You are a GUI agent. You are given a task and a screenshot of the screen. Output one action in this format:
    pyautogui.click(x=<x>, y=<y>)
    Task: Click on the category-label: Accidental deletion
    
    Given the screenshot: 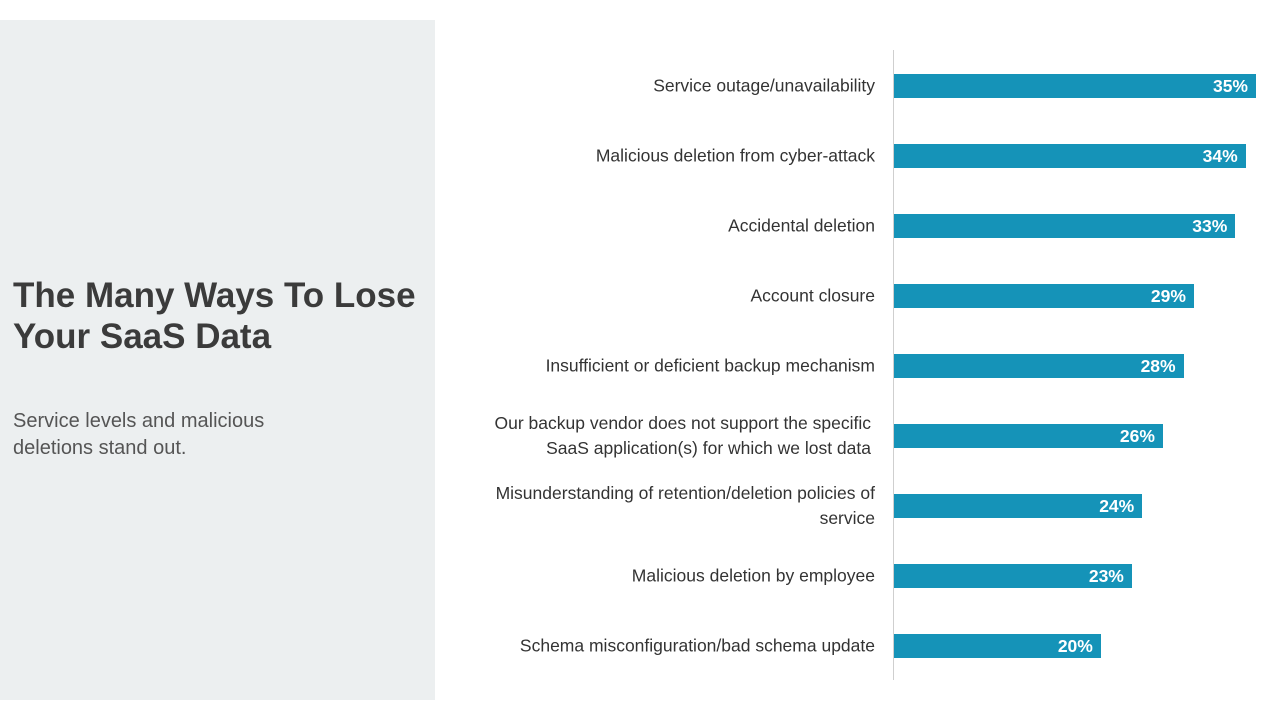 What is the action you would take?
    pyautogui.click(x=801, y=225)
    